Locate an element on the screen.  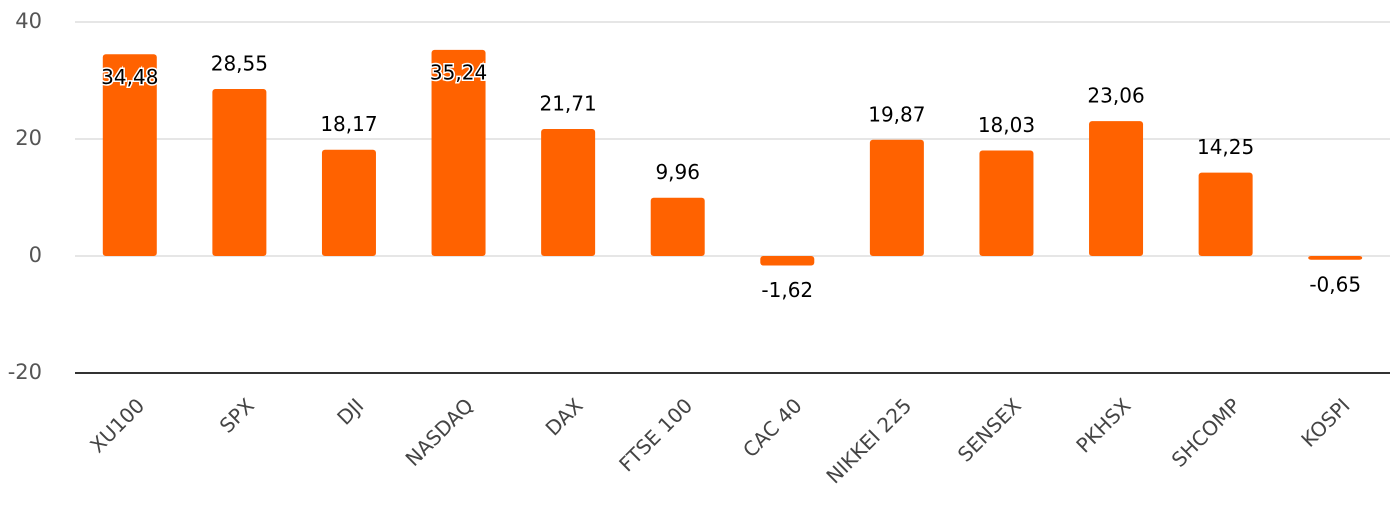
value-label: -0,65 is located at coordinates (1335, 284).